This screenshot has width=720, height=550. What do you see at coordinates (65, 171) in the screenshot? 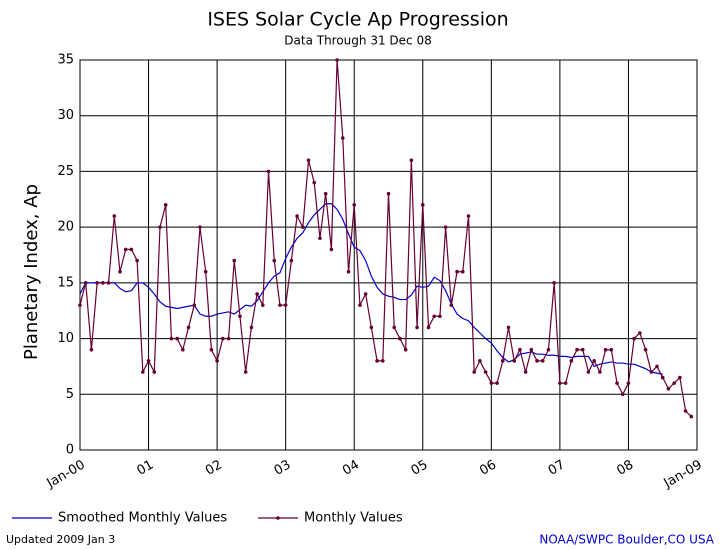
I see `y-tick-label: 25` at bounding box center [65, 171].